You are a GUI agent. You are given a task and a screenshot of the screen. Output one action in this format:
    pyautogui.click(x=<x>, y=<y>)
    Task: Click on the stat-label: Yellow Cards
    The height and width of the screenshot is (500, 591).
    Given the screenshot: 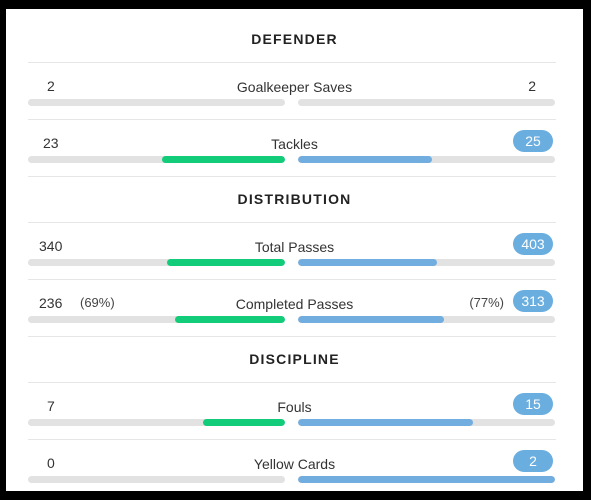 What is the action you would take?
    pyautogui.click(x=294, y=464)
    